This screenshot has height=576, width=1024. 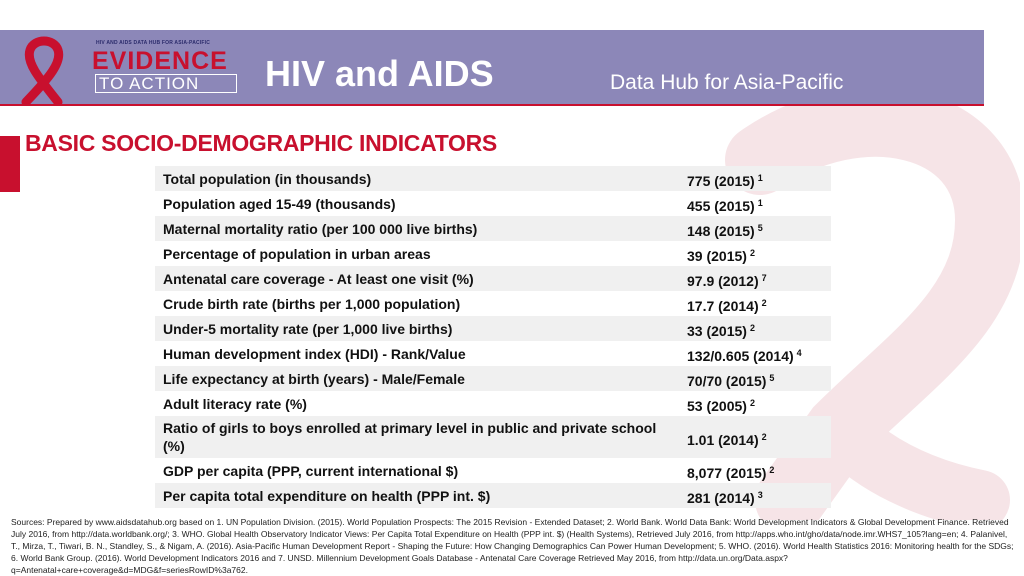 What do you see at coordinates (799, 353) in the screenshot?
I see `indicator-reference: 4` at bounding box center [799, 353].